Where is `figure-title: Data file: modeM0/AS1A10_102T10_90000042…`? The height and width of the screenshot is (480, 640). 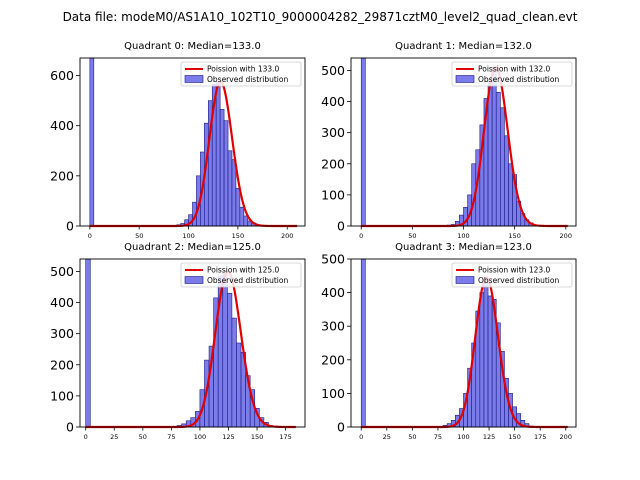
figure-title: Data file: modeM0/AS1A10_102T10_90000042… is located at coordinates (320, 17).